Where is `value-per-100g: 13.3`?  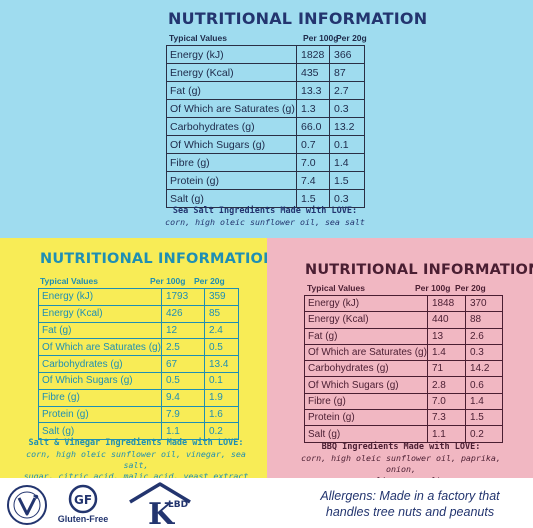 value-per-100g: 13.3 is located at coordinates (313, 90).